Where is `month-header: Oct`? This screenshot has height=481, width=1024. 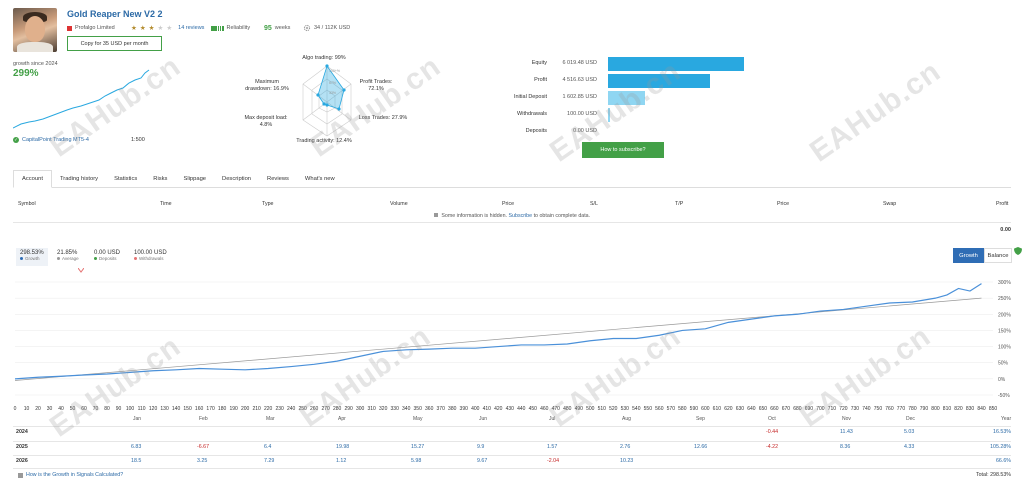
month-header: Oct is located at coordinates (772, 419).